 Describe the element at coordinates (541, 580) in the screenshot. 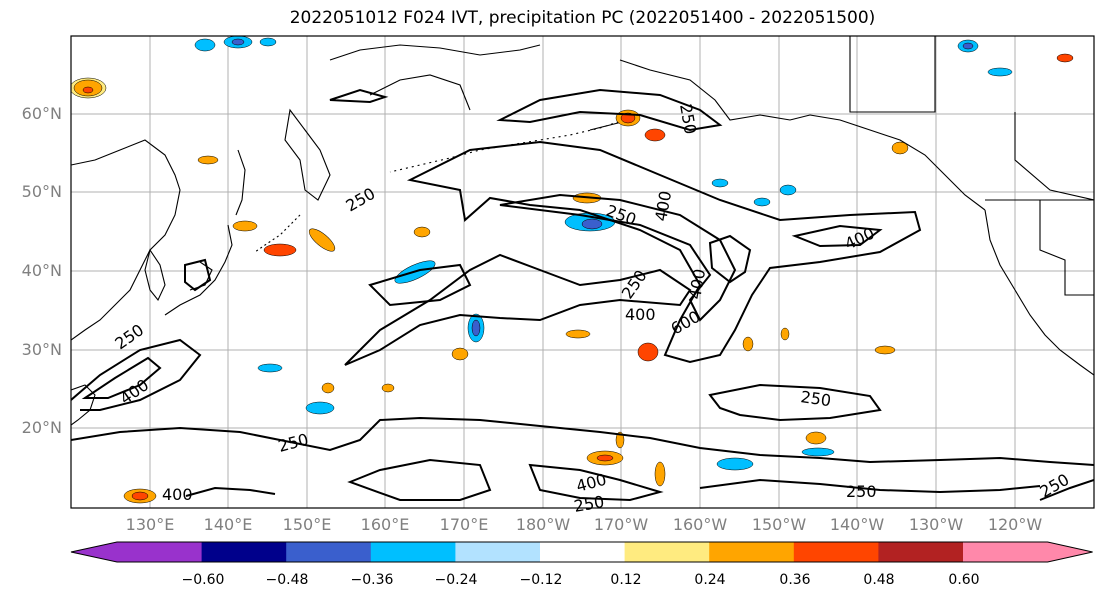

I see `colorbar-tick-label: −0.12` at that location.